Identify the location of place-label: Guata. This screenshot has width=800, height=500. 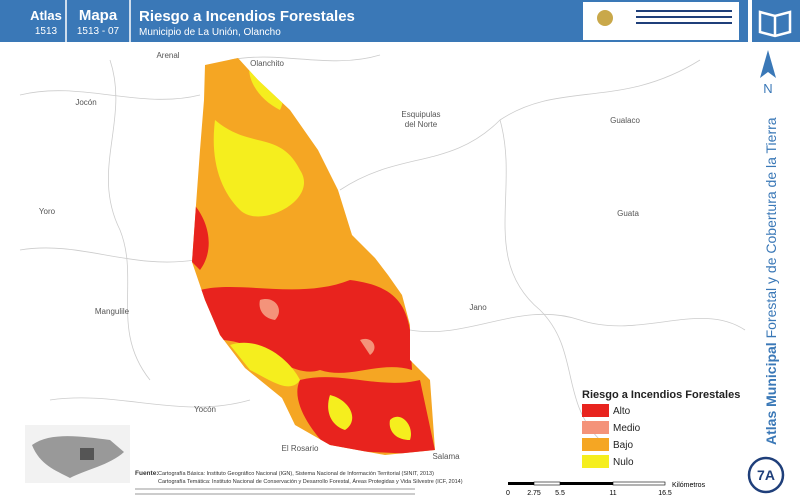
(628, 213).